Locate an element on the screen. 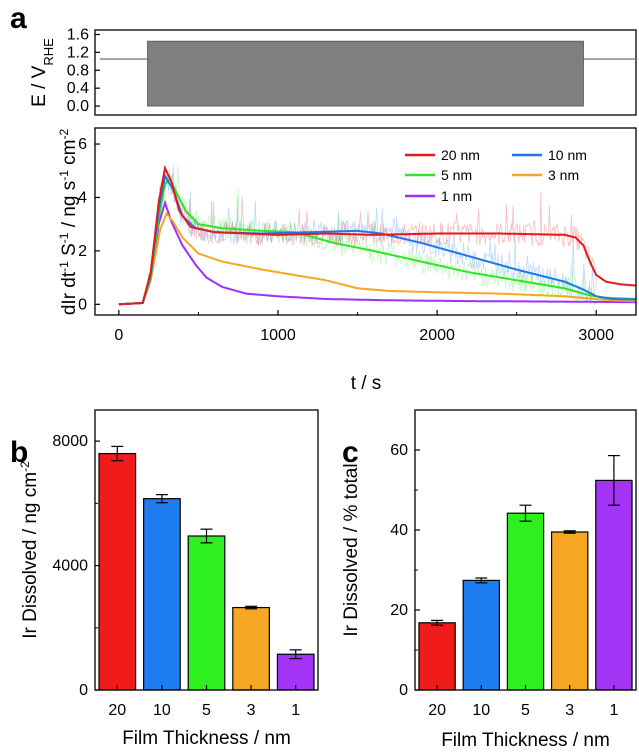 The width and height of the screenshot is (639, 753). y-axis-label: E / VRHE is located at coordinates (42, 72).